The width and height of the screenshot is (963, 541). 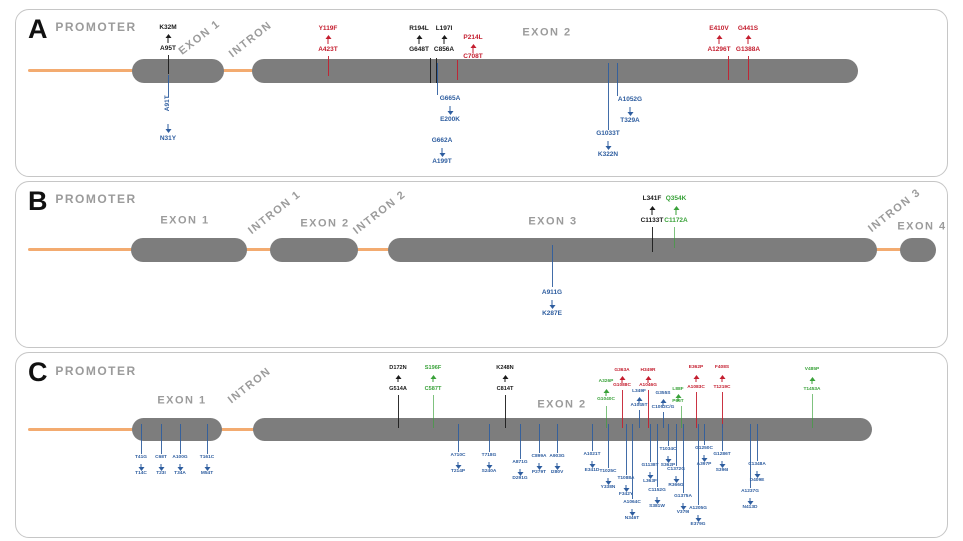 I want to click on nucleotide-label: T41G, so click(x=141, y=457).